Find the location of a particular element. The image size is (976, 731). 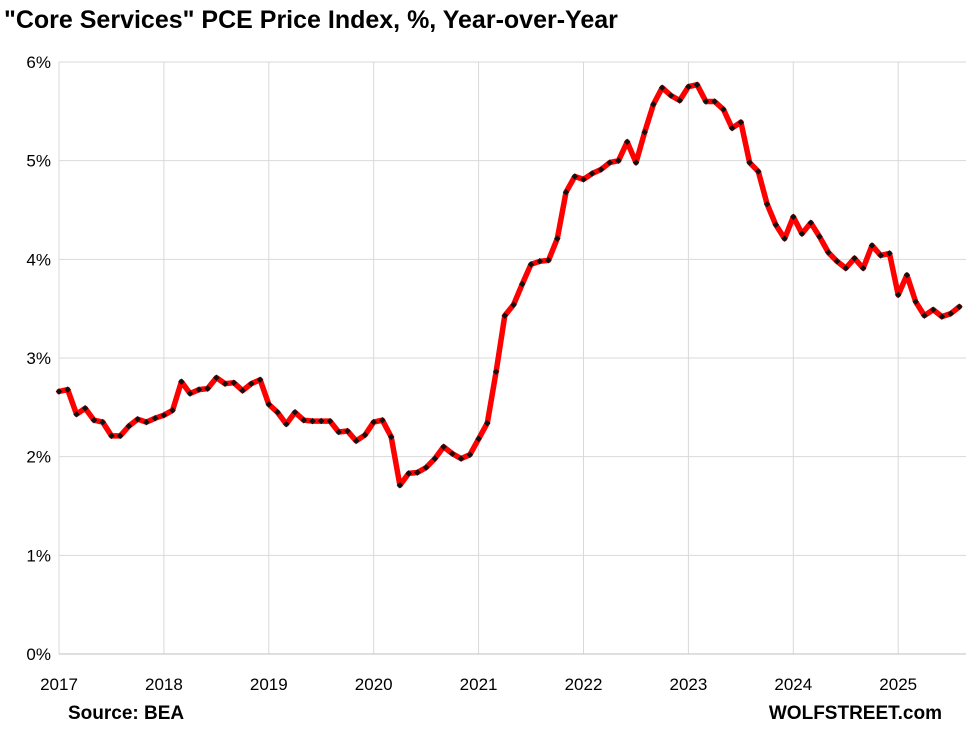

brand-label: WOLFSTREET.com is located at coordinates (855, 713).